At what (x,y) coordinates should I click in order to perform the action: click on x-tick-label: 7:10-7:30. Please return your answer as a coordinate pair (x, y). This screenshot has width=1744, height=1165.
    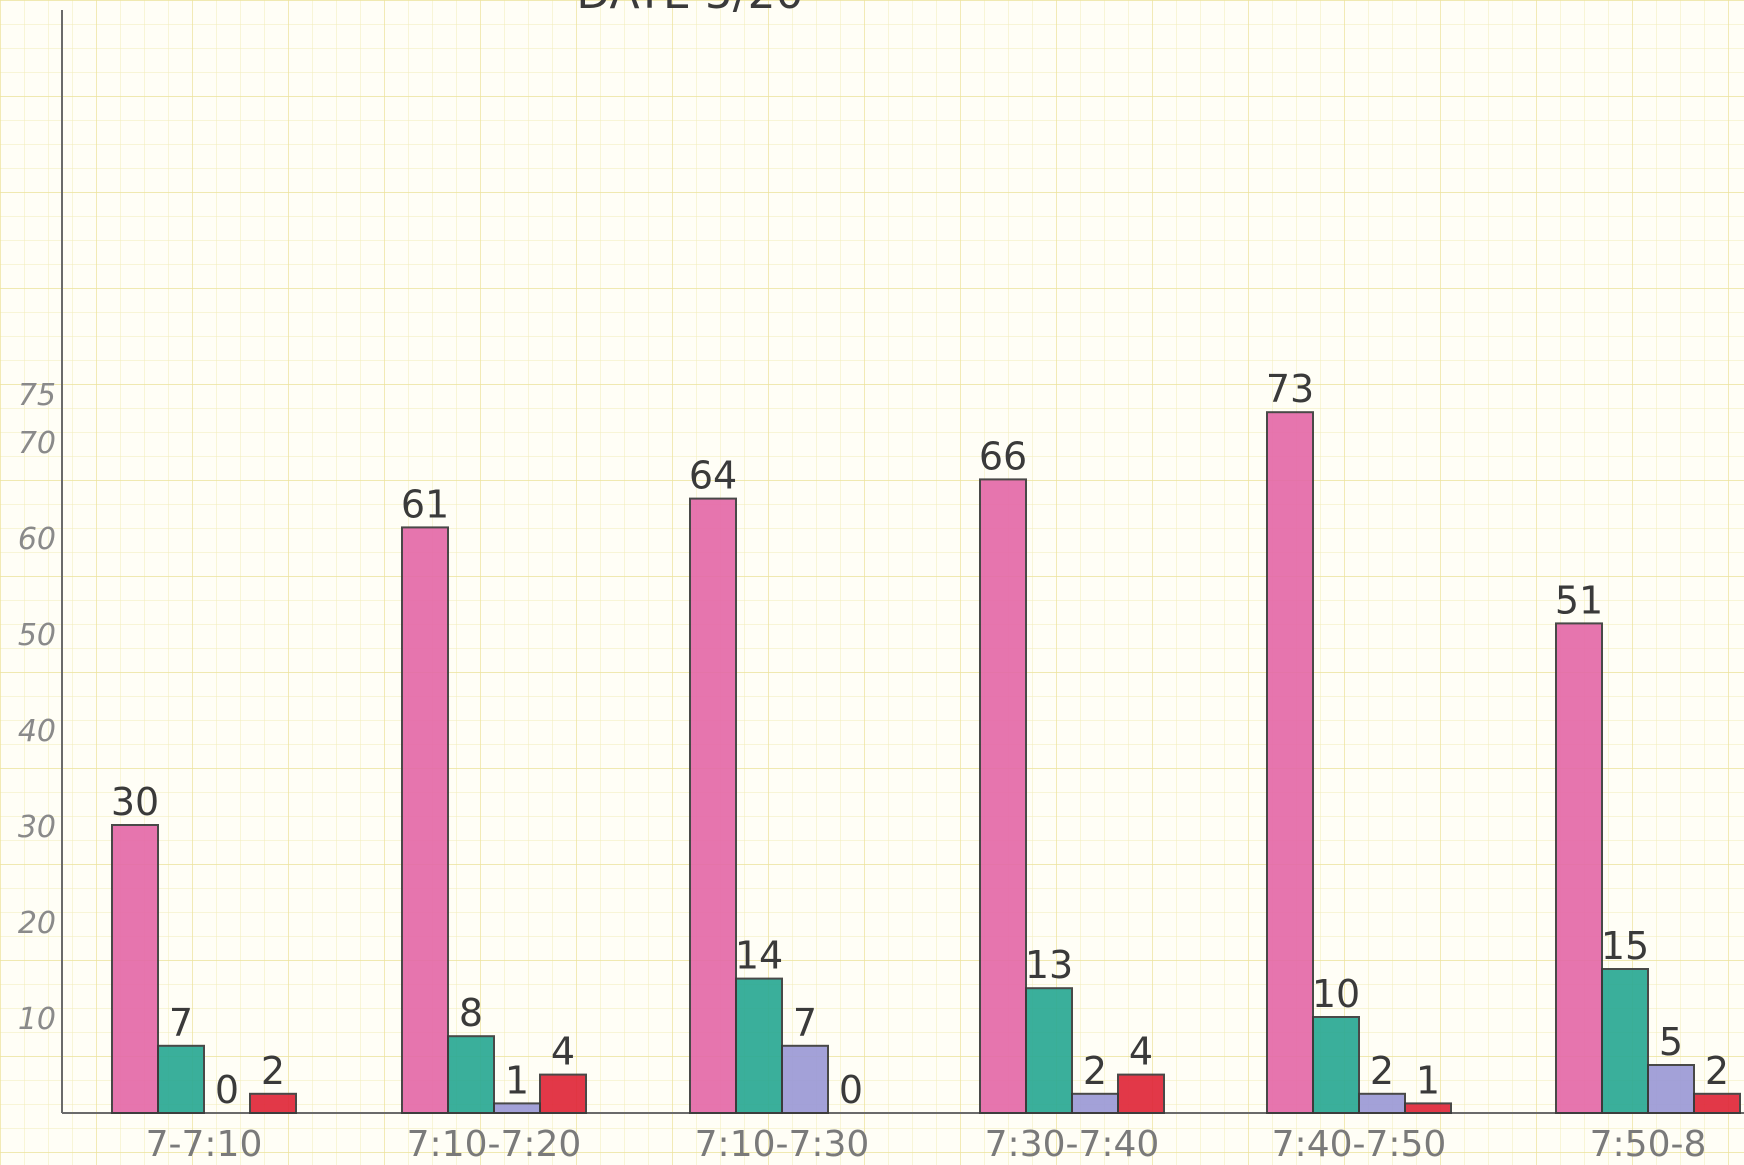
    Looking at the image, I should click on (782, 1144).